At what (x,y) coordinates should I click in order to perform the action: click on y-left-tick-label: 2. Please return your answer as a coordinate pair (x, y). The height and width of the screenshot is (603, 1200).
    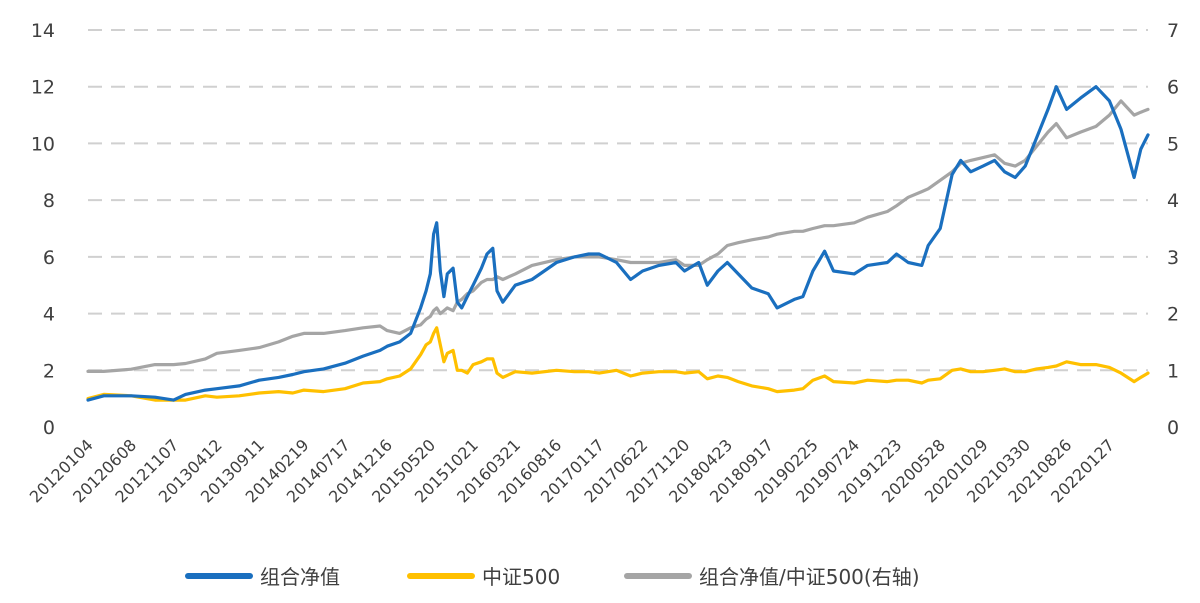
    Looking at the image, I should click on (49, 371).